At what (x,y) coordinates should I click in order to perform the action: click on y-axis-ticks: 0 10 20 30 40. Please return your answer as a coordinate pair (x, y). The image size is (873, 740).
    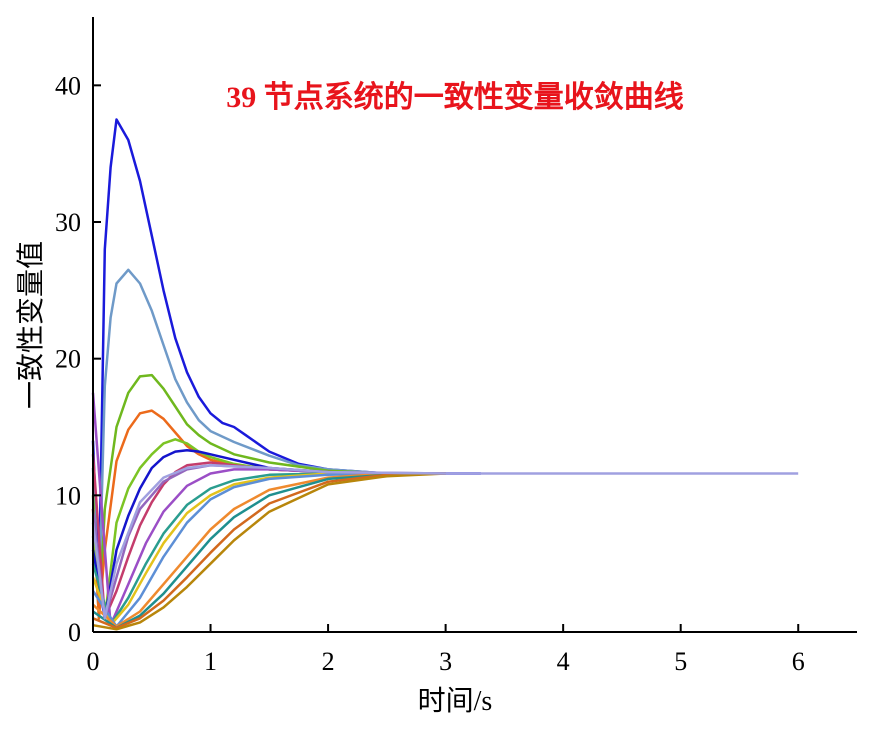
    Looking at the image, I should click on (78, 359).